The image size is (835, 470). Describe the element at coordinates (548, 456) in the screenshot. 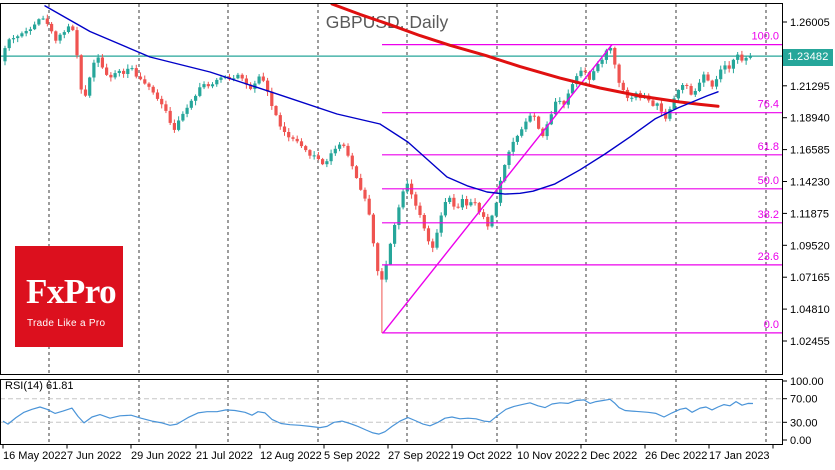

I see `date-label: 10 Nov 2022` at that location.